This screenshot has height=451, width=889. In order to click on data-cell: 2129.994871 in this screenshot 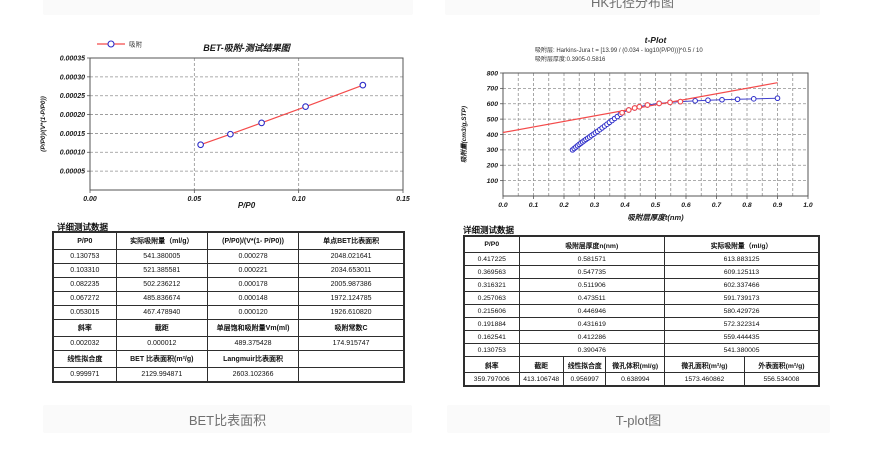, I will do `click(161, 375)`.